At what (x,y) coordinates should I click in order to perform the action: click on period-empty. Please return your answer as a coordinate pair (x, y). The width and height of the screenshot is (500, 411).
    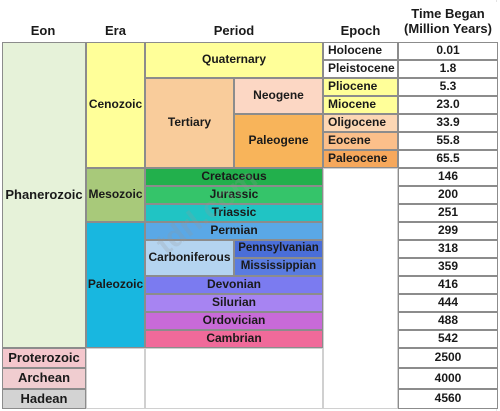
    Looking at the image, I should click on (234, 378).